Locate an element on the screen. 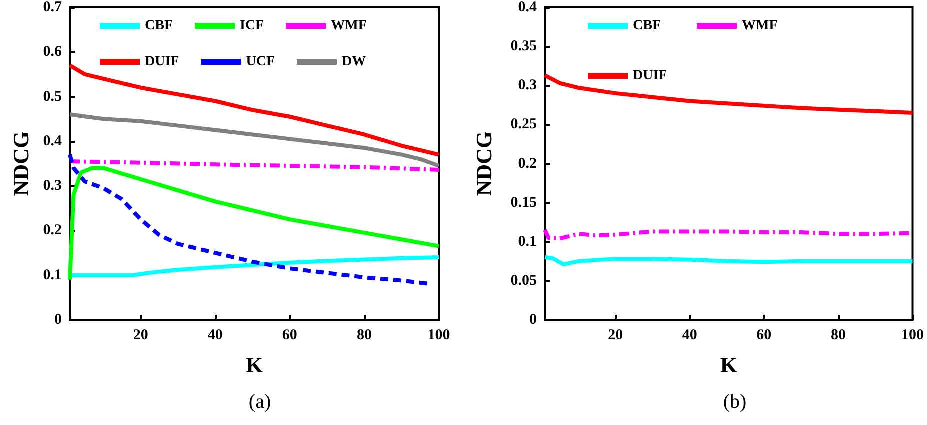 The height and width of the screenshot is (425, 927). legend-label: UCF is located at coordinates (260, 62).